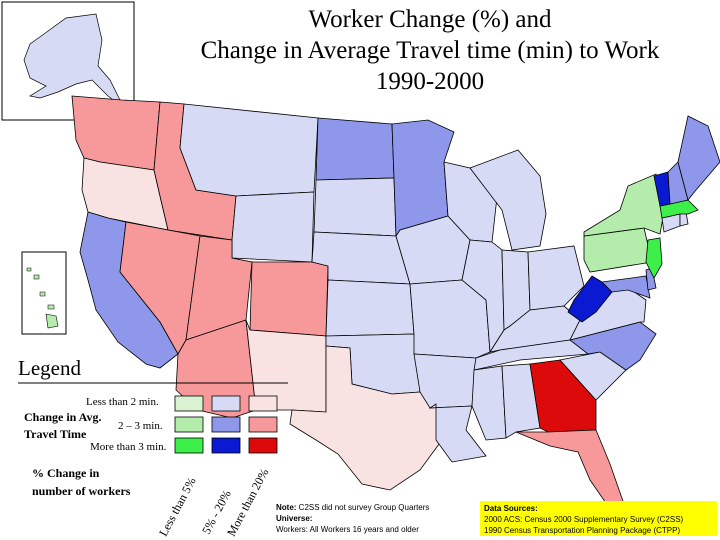 The image size is (720, 540). I want to click on state-kansas, so click(370, 308).